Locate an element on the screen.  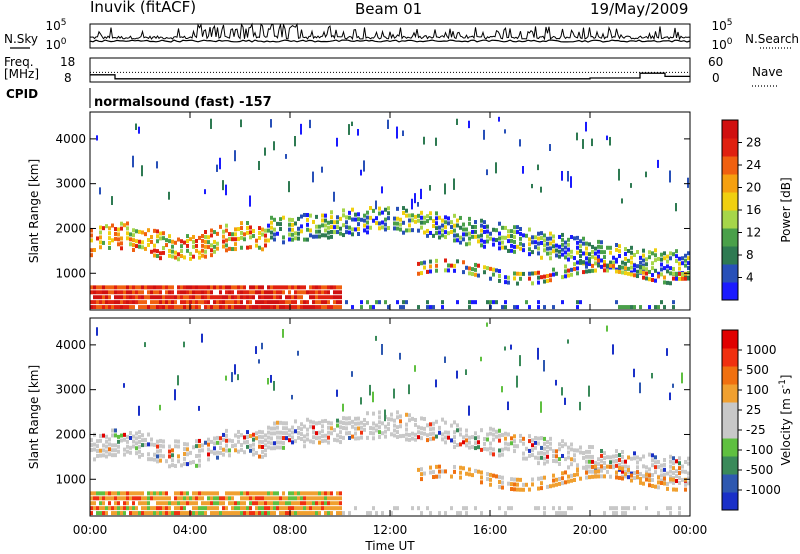
power-colorbar-swatch is located at coordinates (730, 291).